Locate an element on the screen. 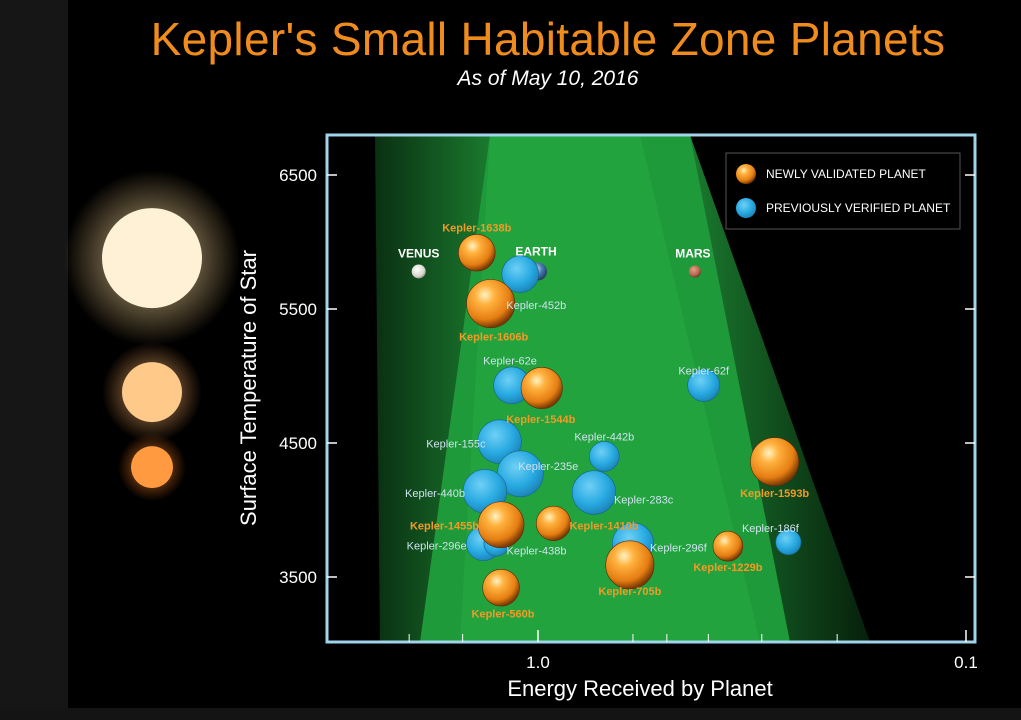  kepler-438b-label: Kepler-438b is located at coordinates (537, 552).